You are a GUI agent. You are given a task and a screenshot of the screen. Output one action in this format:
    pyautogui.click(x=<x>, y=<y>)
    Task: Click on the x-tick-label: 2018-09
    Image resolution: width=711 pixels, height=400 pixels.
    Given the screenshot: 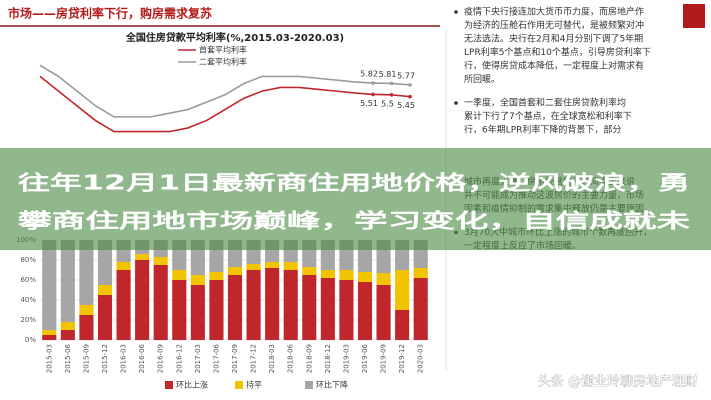 What is the action you would take?
    pyautogui.click(x=309, y=358)
    